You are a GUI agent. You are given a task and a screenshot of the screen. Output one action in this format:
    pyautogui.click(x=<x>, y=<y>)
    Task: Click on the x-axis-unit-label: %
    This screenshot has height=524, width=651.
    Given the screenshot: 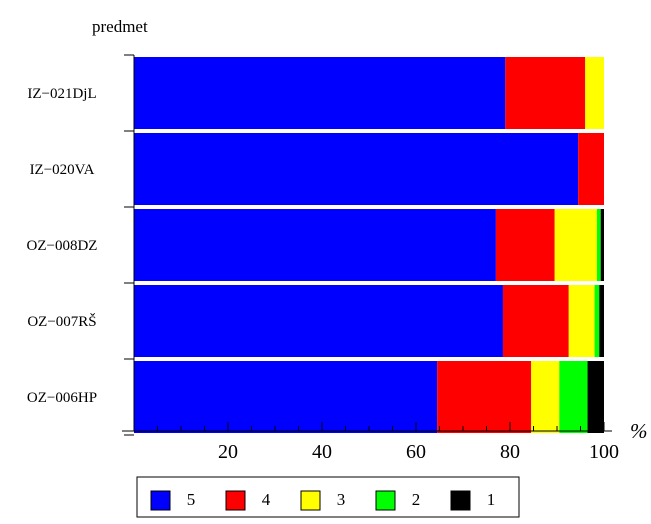 What is the action you would take?
    pyautogui.click(x=639, y=431)
    